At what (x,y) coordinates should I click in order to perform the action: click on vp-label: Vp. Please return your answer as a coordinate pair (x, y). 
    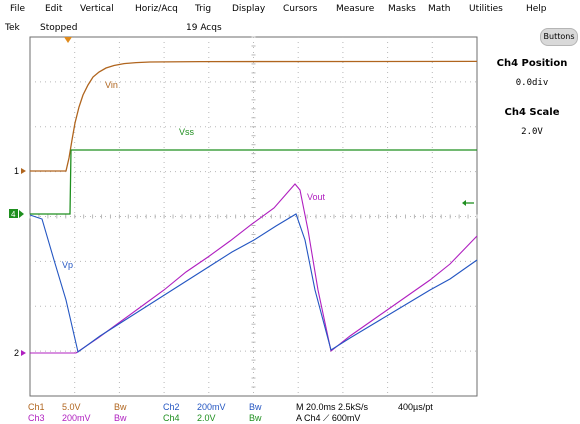
    Looking at the image, I should click on (67, 265).